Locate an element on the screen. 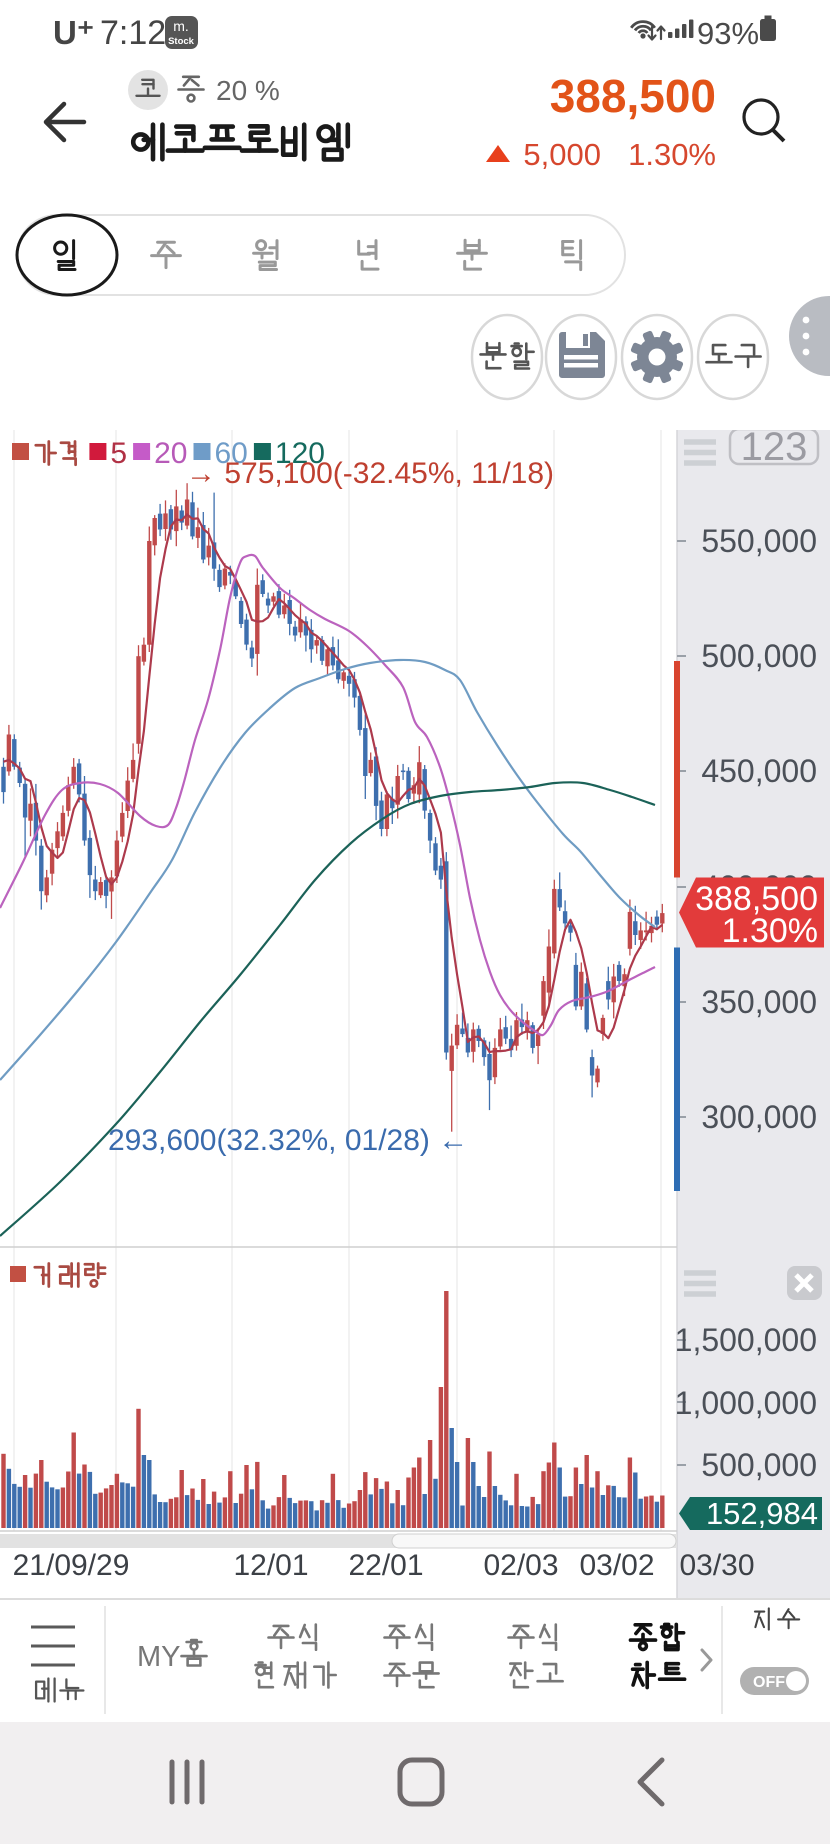 The image size is (830, 1844). svg-text: 03/02 is located at coordinates (616, 1565).